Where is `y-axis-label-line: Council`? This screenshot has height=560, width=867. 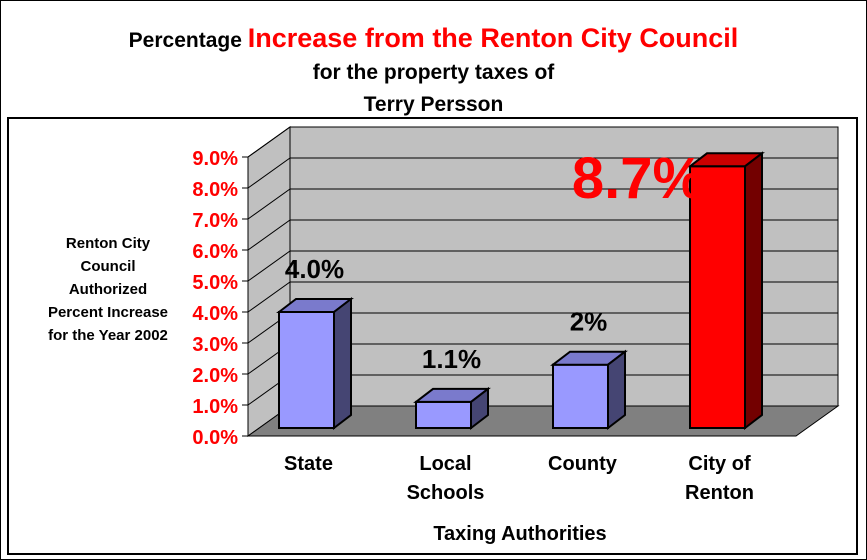 y-axis-label-line: Council is located at coordinates (108, 266).